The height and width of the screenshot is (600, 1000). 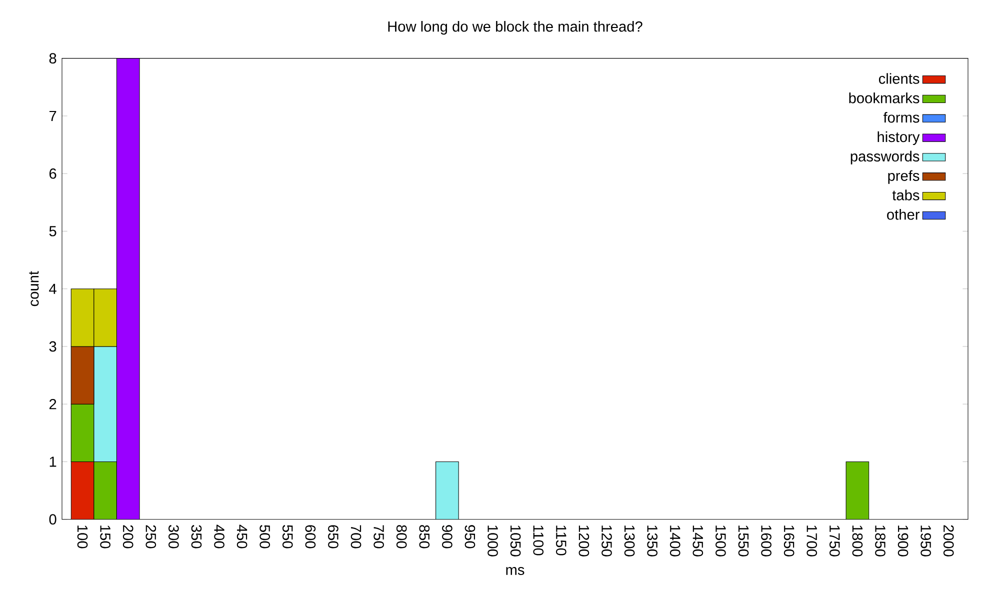 I want to click on x-tick-label: 250, so click(x=151, y=536).